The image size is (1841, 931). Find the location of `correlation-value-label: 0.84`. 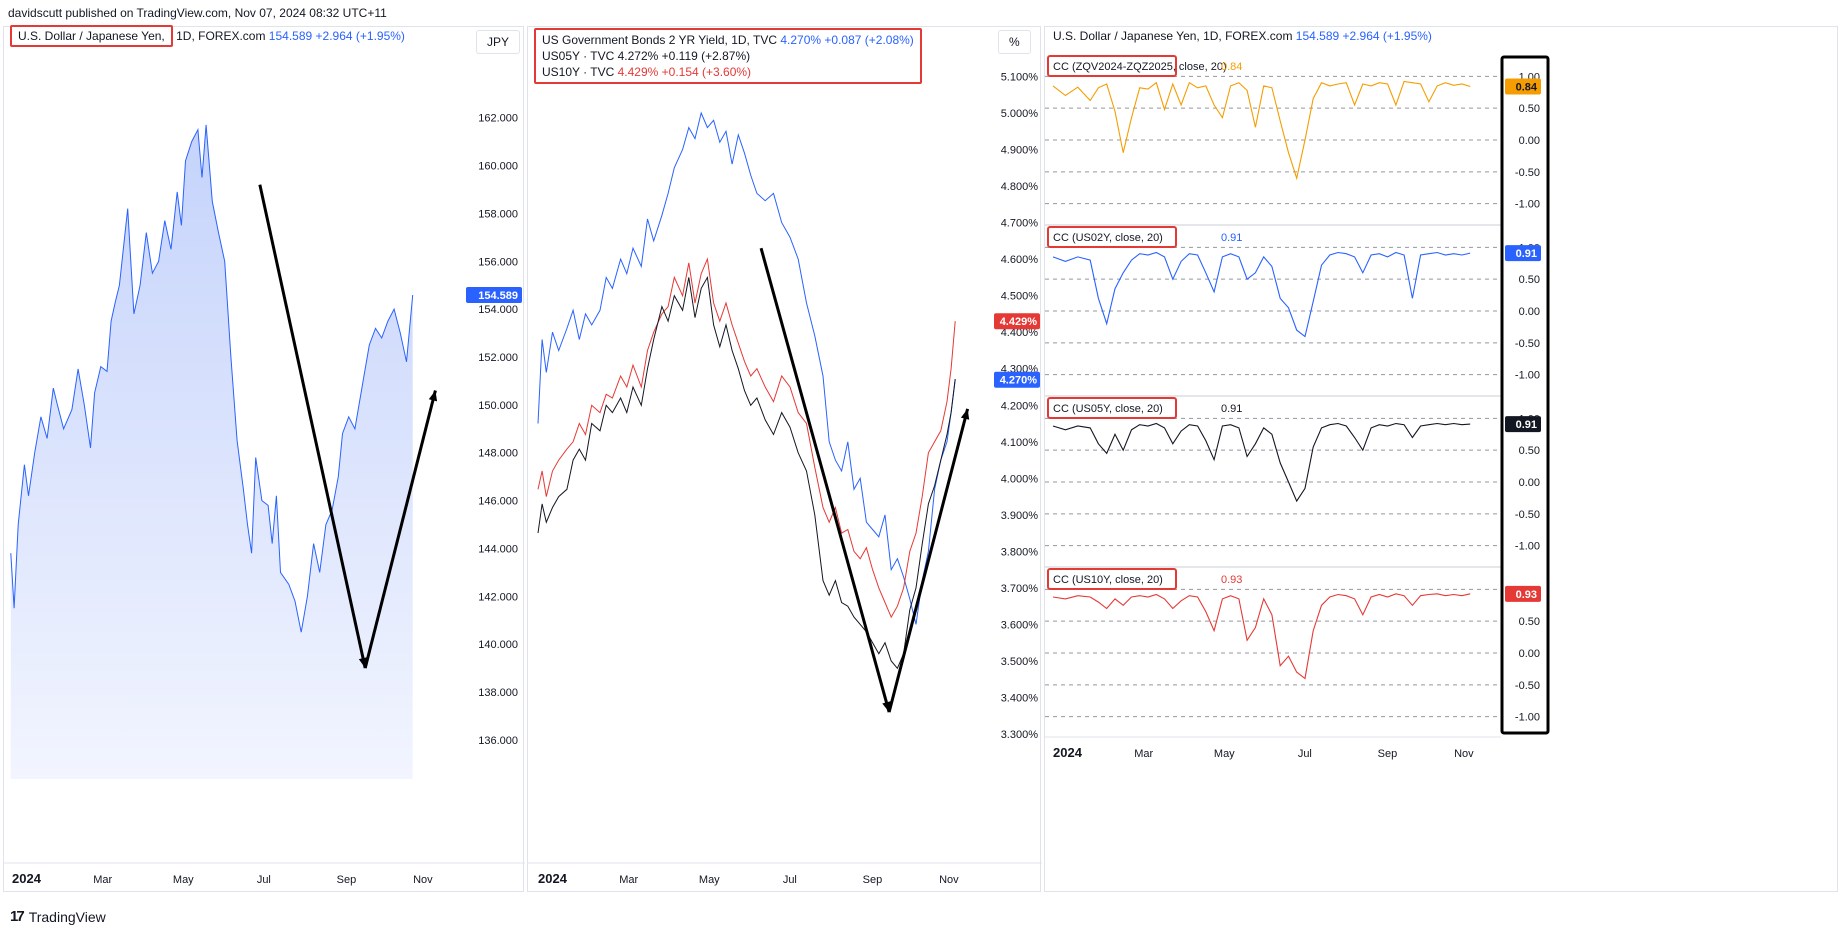

correlation-value-label: 0.84 is located at coordinates (1527, 88).